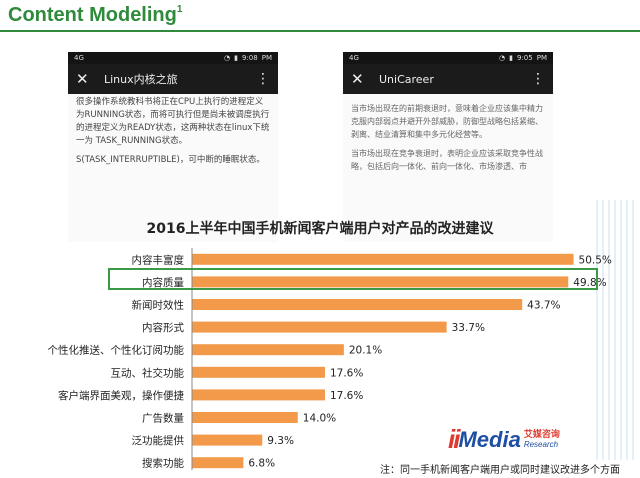 The width and height of the screenshot is (640, 478). I want to click on value-label: 50.5%, so click(595, 260).